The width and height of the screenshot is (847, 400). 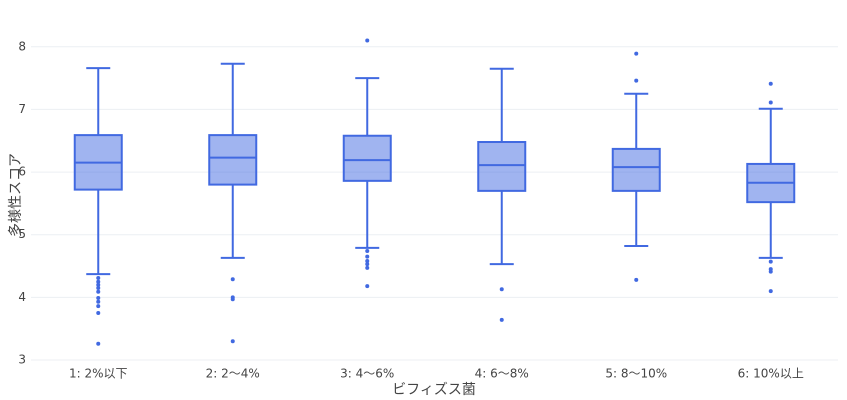 I want to click on x-tick-label: 2: 2〜4%, so click(x=233, y=374).